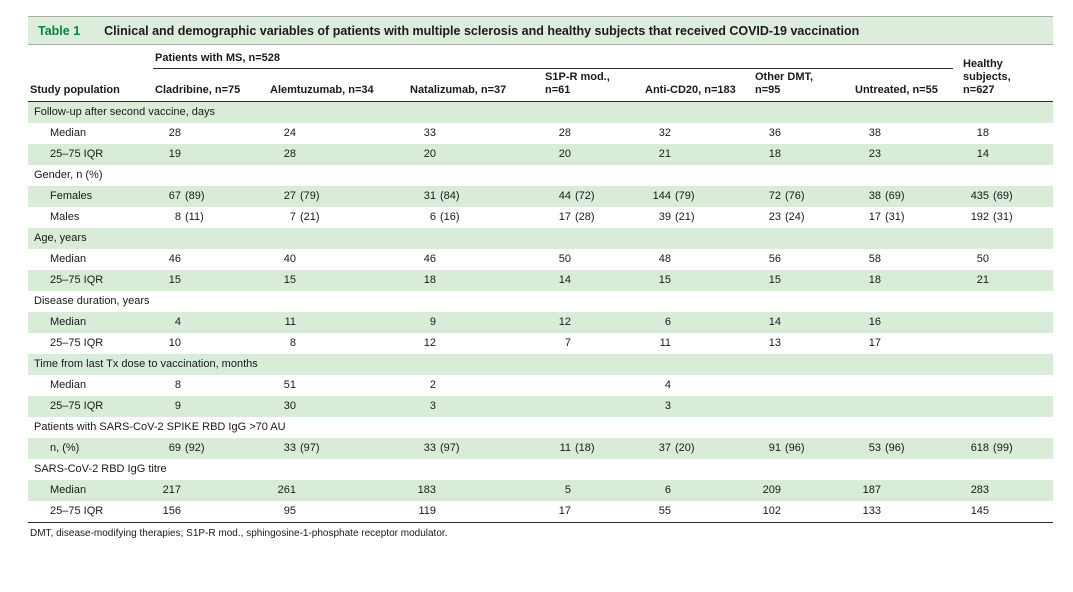 This screenshot has height=592, width=1073. What do you see at coordinates (698, 259) in the screenshot?
I see `table-cell: 48` at bounding box center [698, 259].